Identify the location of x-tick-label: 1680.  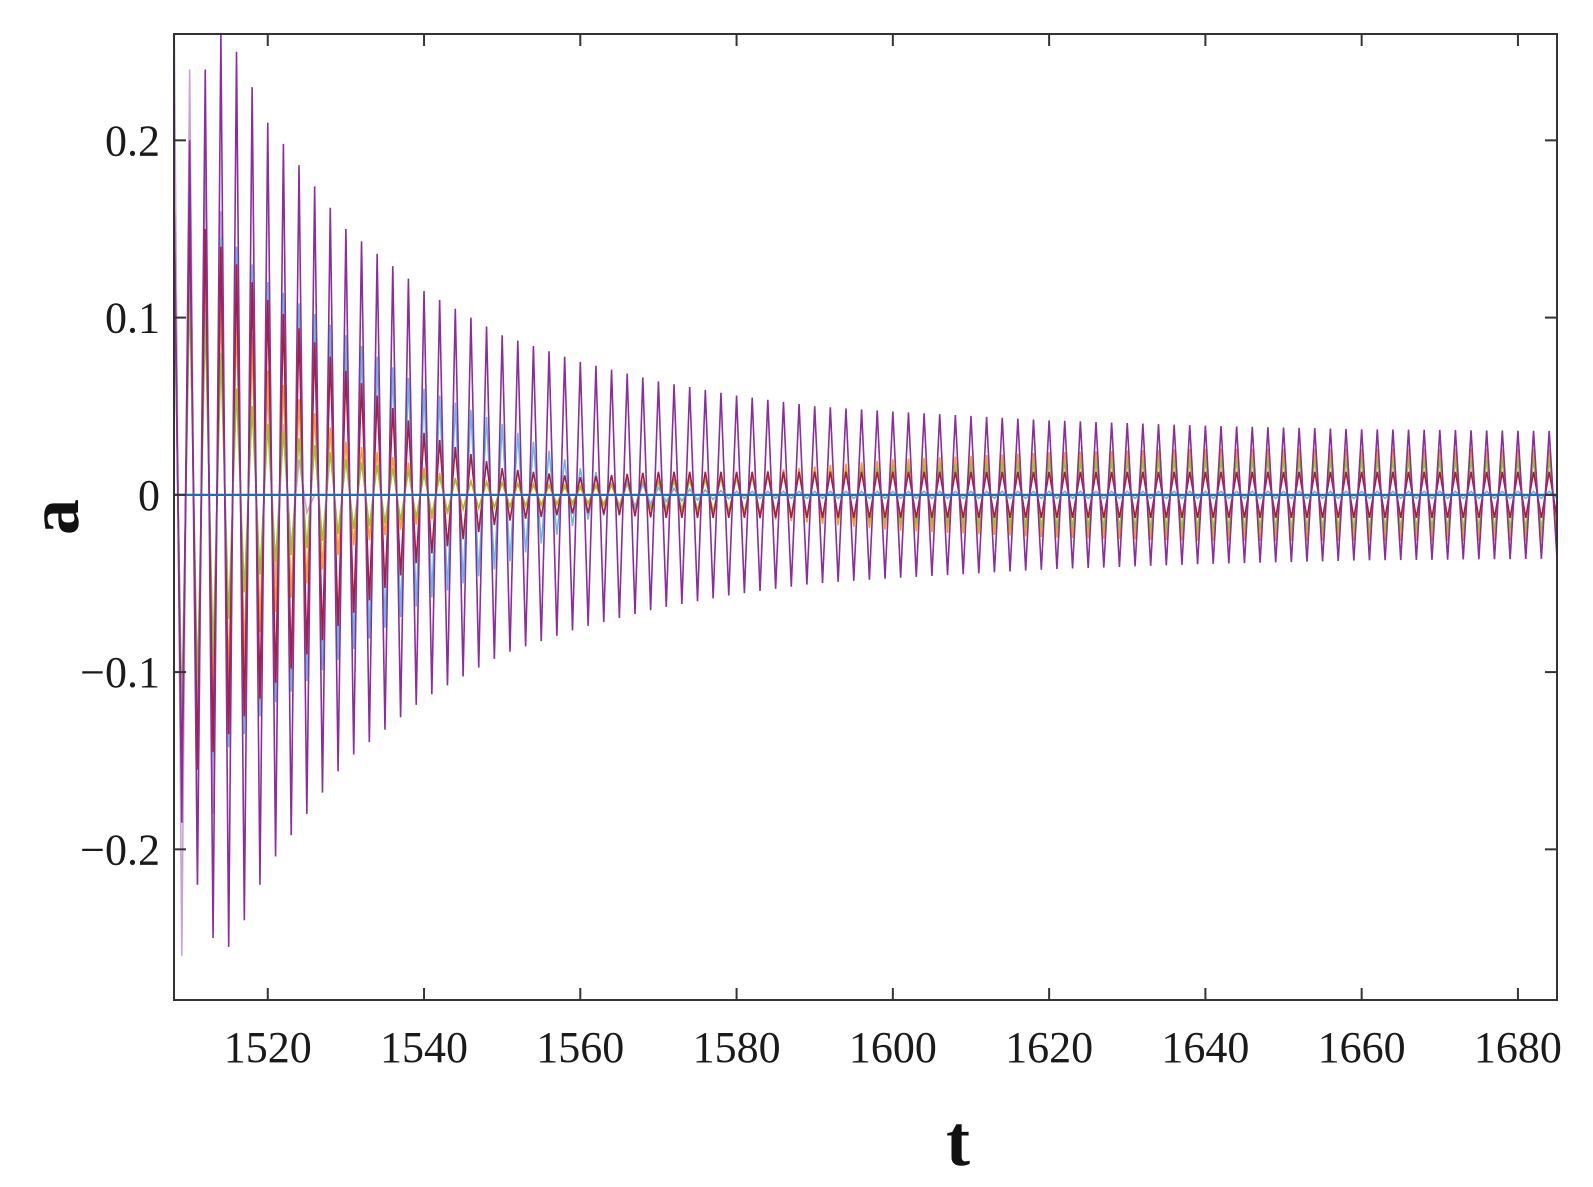
(1518, 1047).